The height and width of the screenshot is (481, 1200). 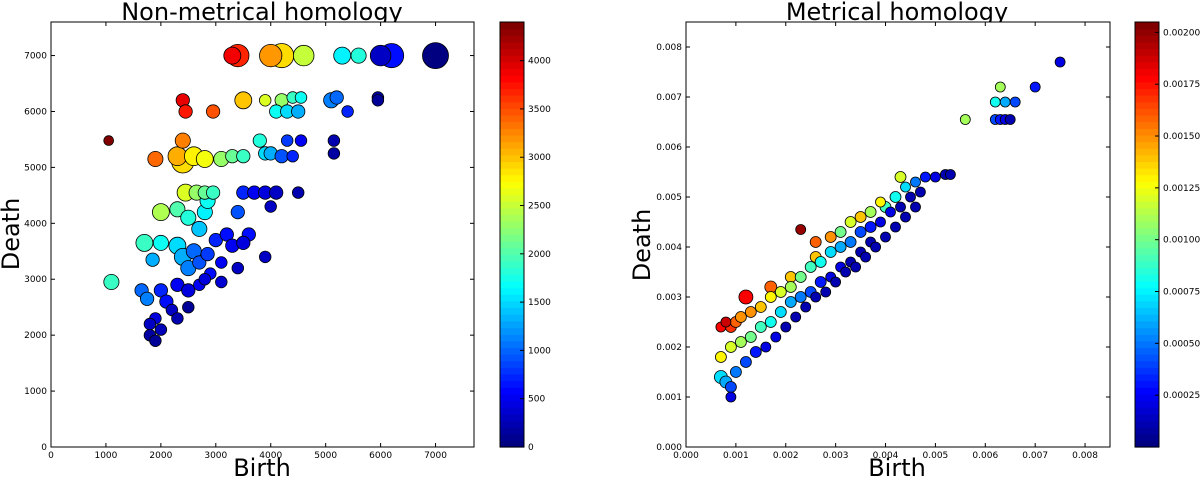 What do you see at coordinates (531, 448) in the screenshot?
I see `colorbar-tick-label: 0` at bounding box center [531, 448].